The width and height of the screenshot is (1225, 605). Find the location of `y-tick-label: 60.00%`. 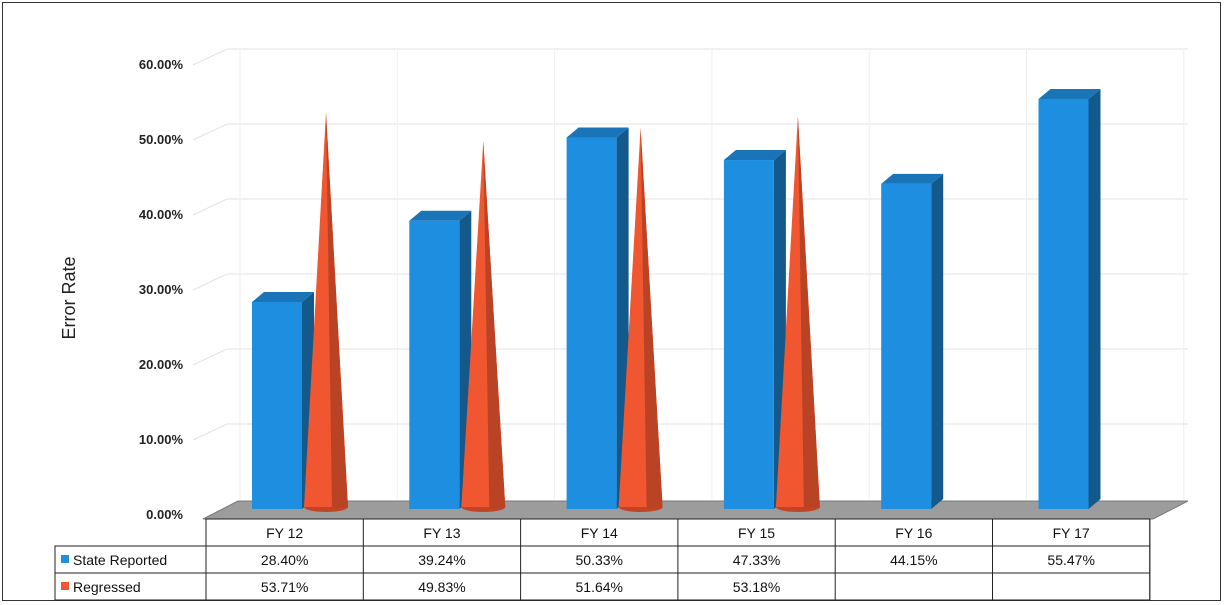

y-tick-label: 60.00% is located at coordinates (161, 64).